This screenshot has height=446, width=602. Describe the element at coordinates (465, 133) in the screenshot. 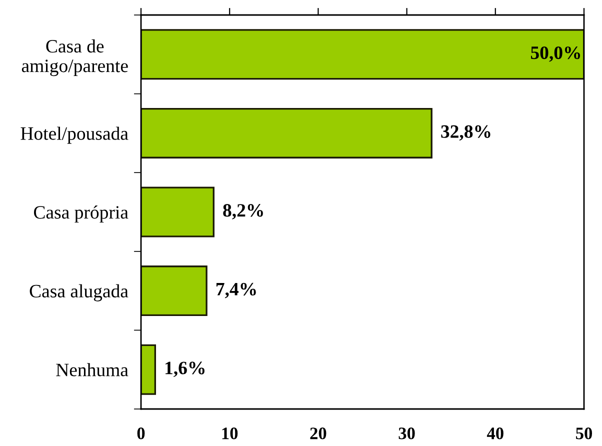

I see `data-label: 32,8%` at that location.